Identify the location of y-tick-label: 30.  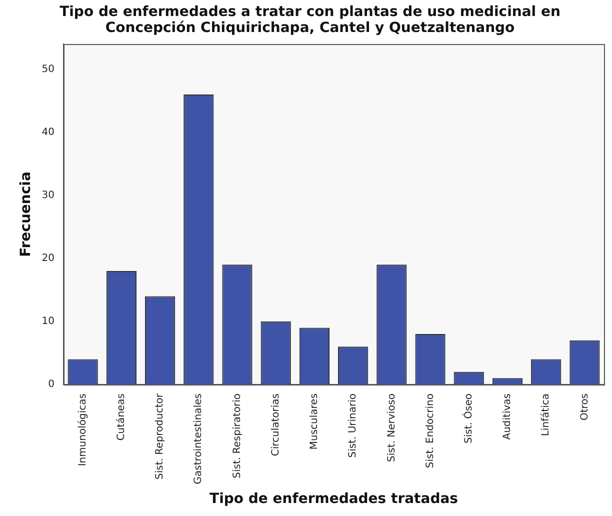
(48, 195).